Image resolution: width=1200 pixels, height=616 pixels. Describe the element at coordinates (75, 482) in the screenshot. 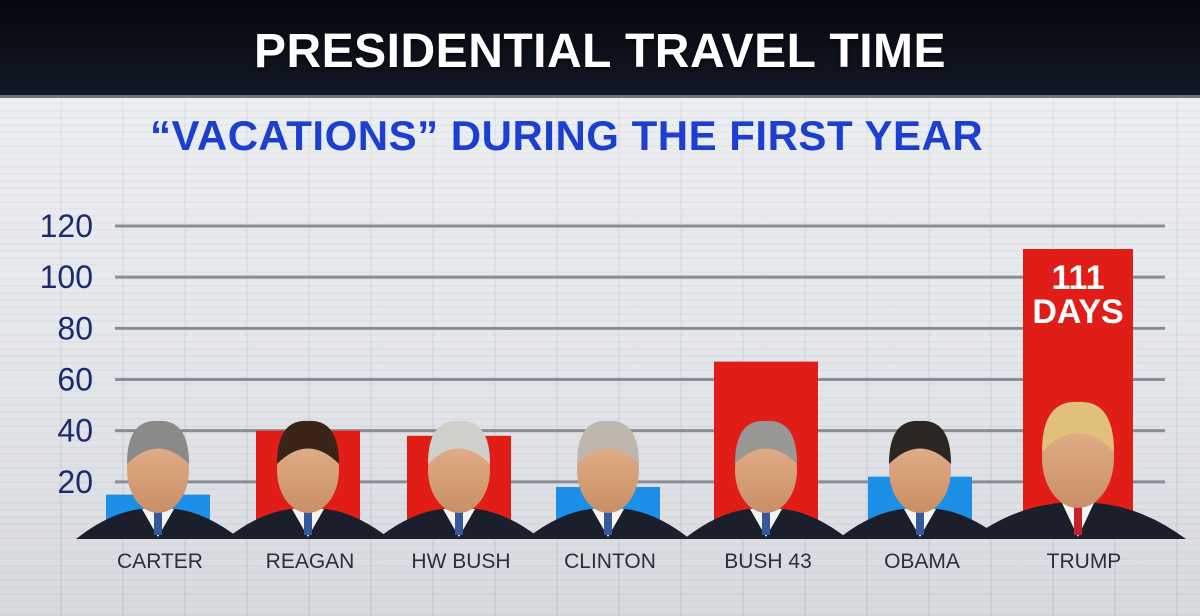

I see `y-tick-label: 20` at that location.